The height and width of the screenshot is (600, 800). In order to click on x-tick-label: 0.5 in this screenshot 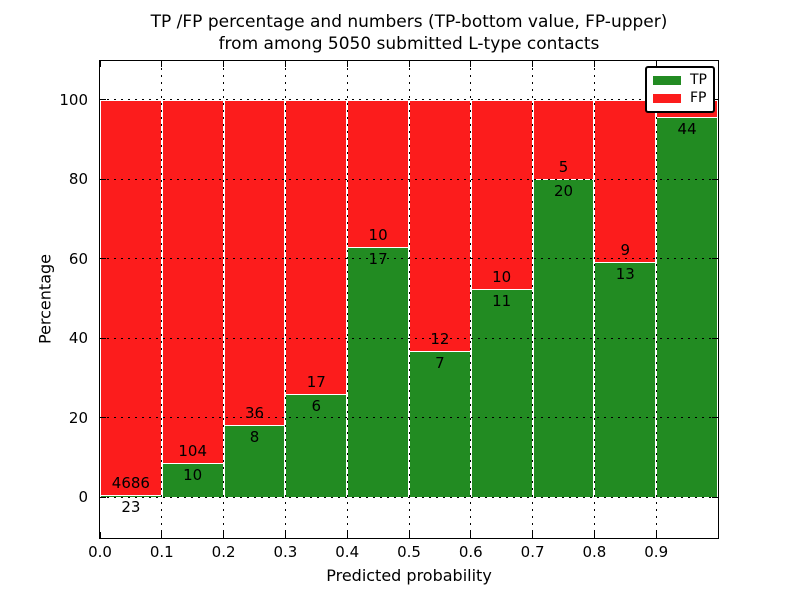, I will do `click(409, 552)`.